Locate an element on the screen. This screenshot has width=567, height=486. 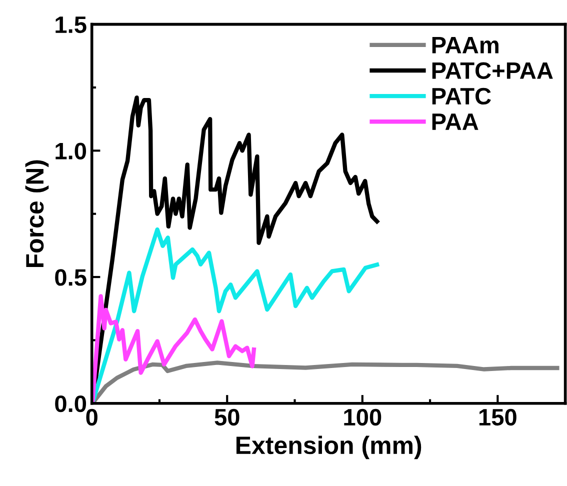
x-axis-title: Extension (mm) is located at coordinates (329, 448).